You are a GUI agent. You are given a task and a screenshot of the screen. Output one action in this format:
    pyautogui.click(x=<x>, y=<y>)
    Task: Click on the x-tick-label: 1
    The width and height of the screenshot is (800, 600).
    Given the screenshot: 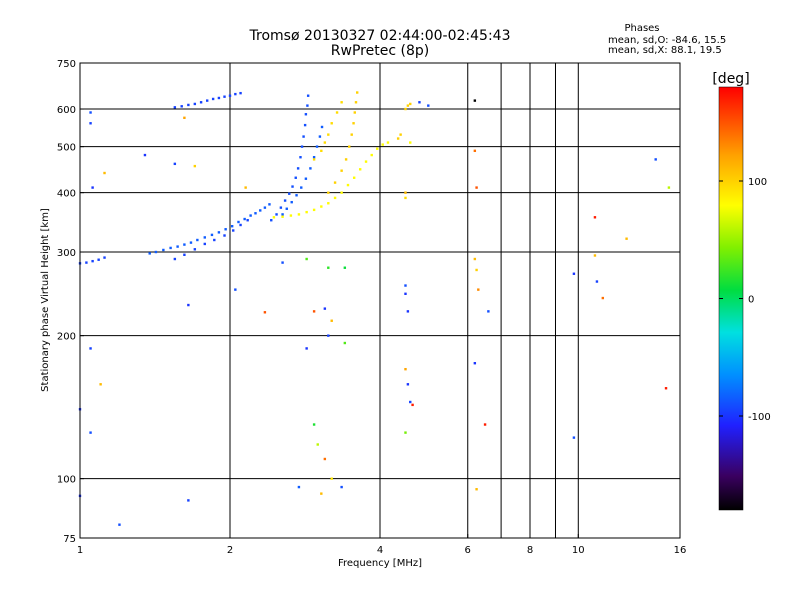 What is the action you would take?
    pyautogui.click(x=80, y=550)
    